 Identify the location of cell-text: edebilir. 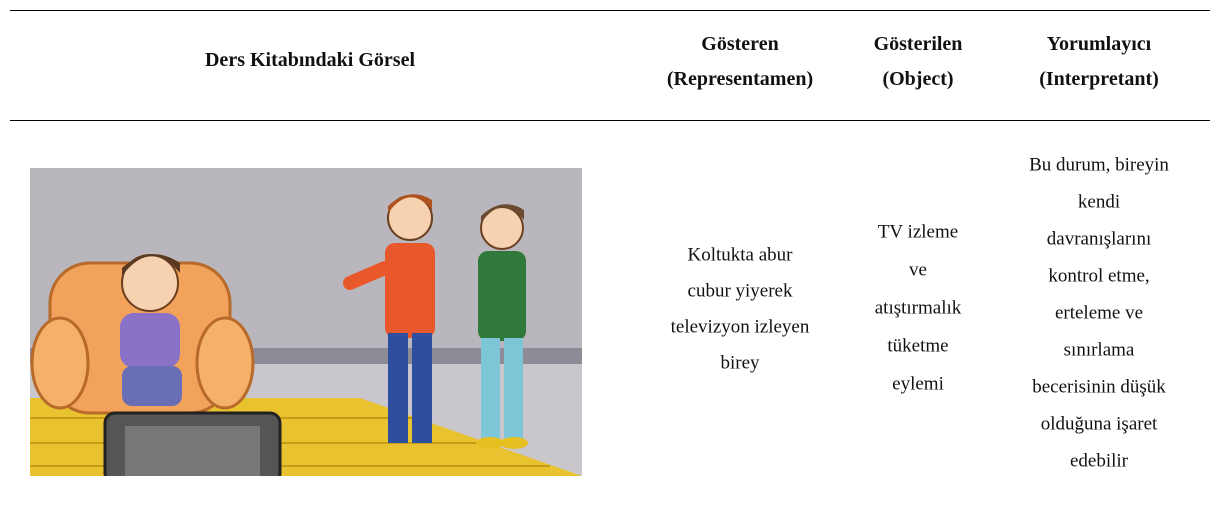
(1099, 461).